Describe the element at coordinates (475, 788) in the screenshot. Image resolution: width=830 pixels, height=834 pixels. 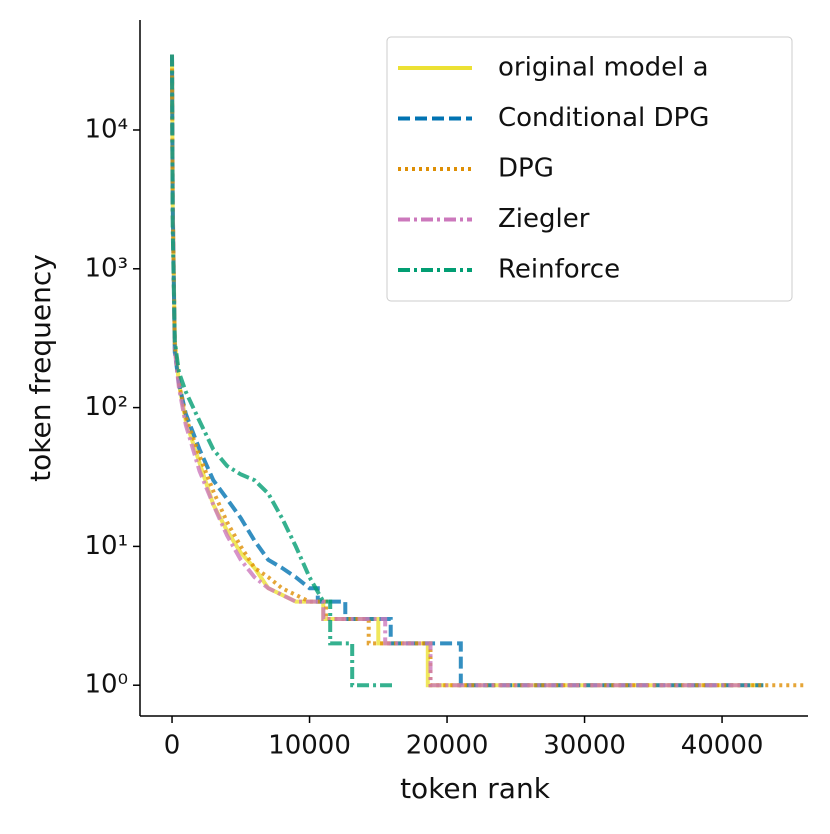
I see `x-axis-label: token rank` at that location.